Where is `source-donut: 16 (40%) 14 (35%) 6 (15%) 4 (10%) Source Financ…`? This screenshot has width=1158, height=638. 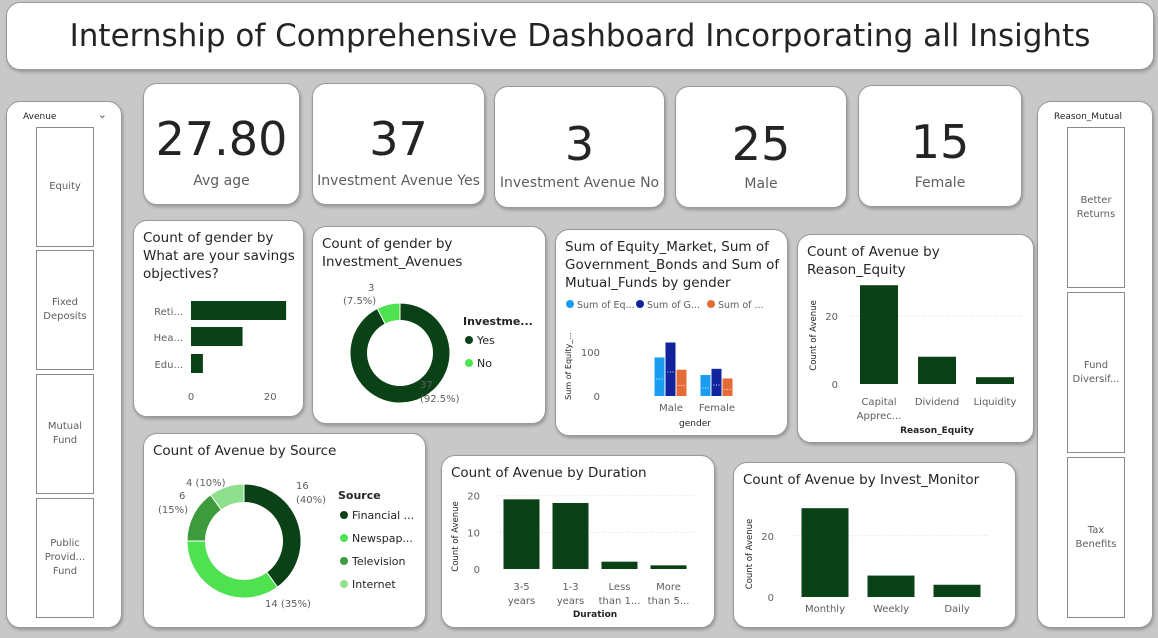 source-donut: 16 (40%) 14 (35%) 6 (15%) 4 (10%) Source Financ… is located at coordinates (286, 544).